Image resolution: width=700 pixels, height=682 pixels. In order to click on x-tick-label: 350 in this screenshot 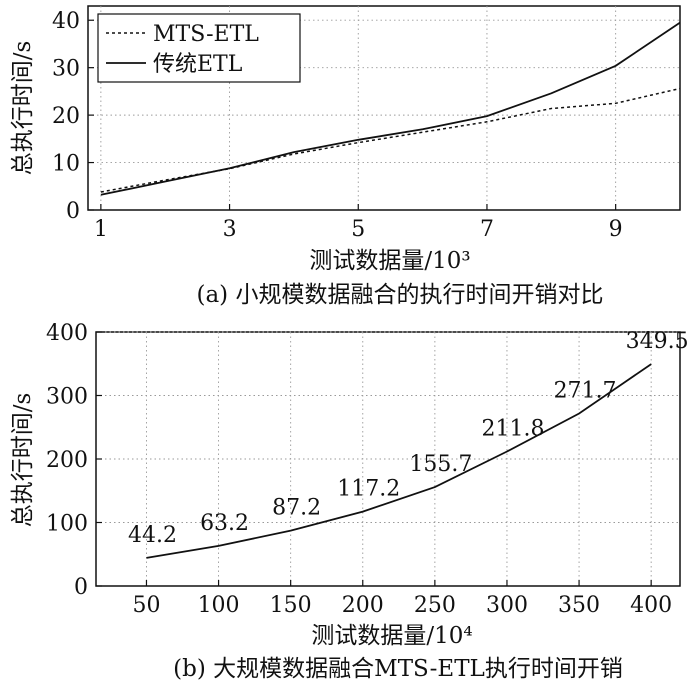, I will do `click(579, 605)`.